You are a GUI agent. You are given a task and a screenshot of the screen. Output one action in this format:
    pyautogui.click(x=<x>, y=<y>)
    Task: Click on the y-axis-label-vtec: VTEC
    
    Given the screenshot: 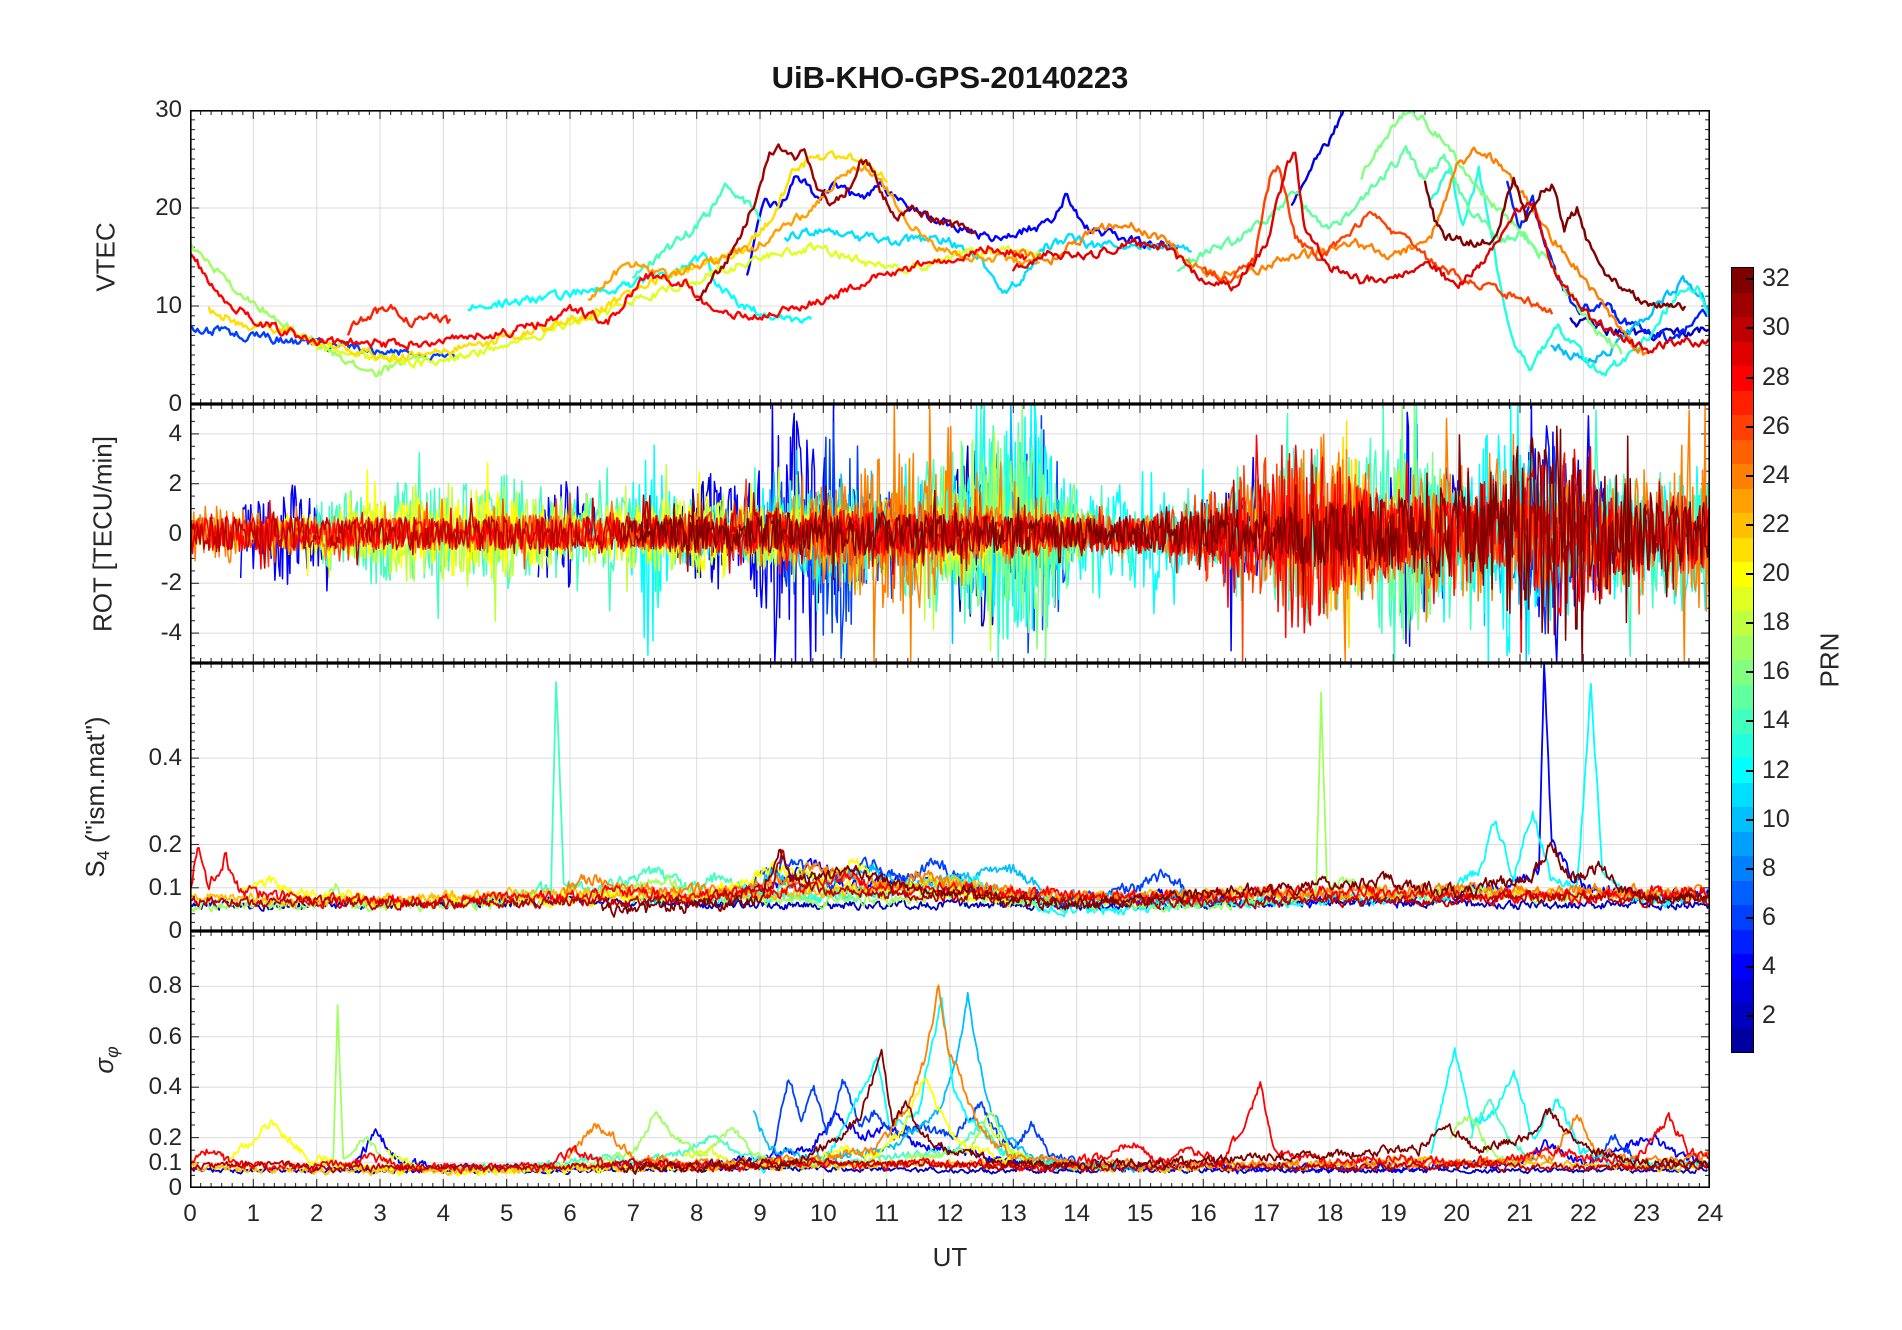 What is the action you would take?
    pyautogui.click(x=105, y=257)
    